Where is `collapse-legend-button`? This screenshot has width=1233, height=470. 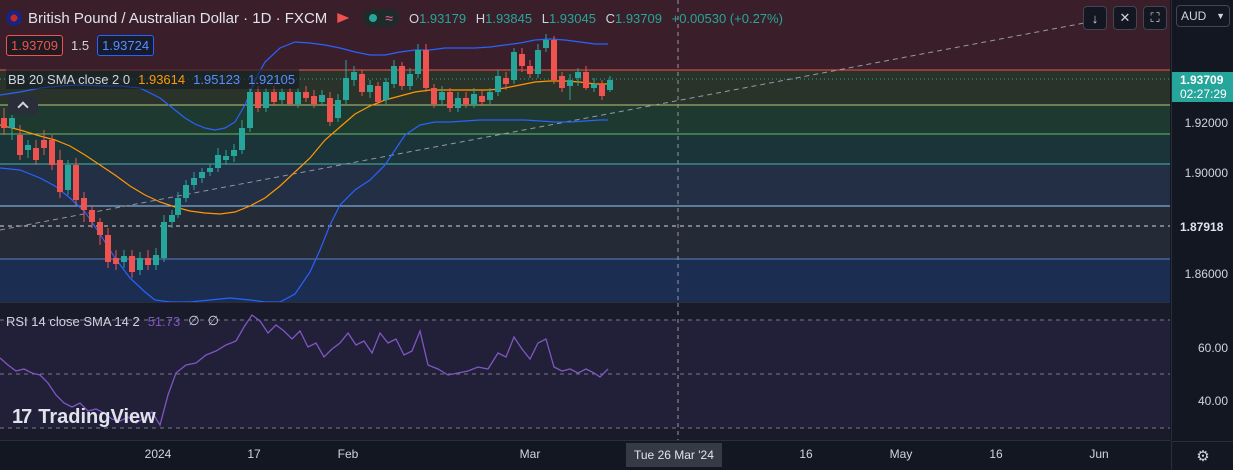
collapse-legend-button is located at coordinates (23, 105).